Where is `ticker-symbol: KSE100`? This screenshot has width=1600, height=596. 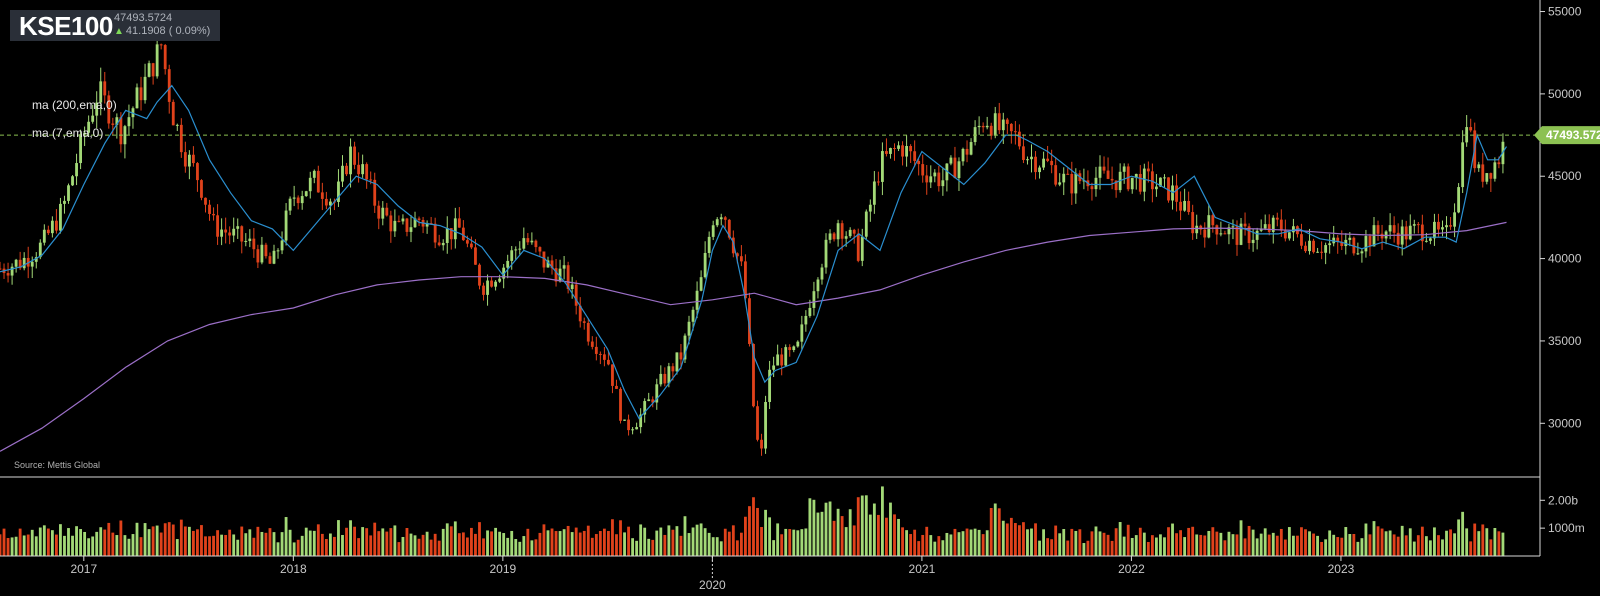
ticker-symbol: KSE100 is located at coordinates (66, 26).